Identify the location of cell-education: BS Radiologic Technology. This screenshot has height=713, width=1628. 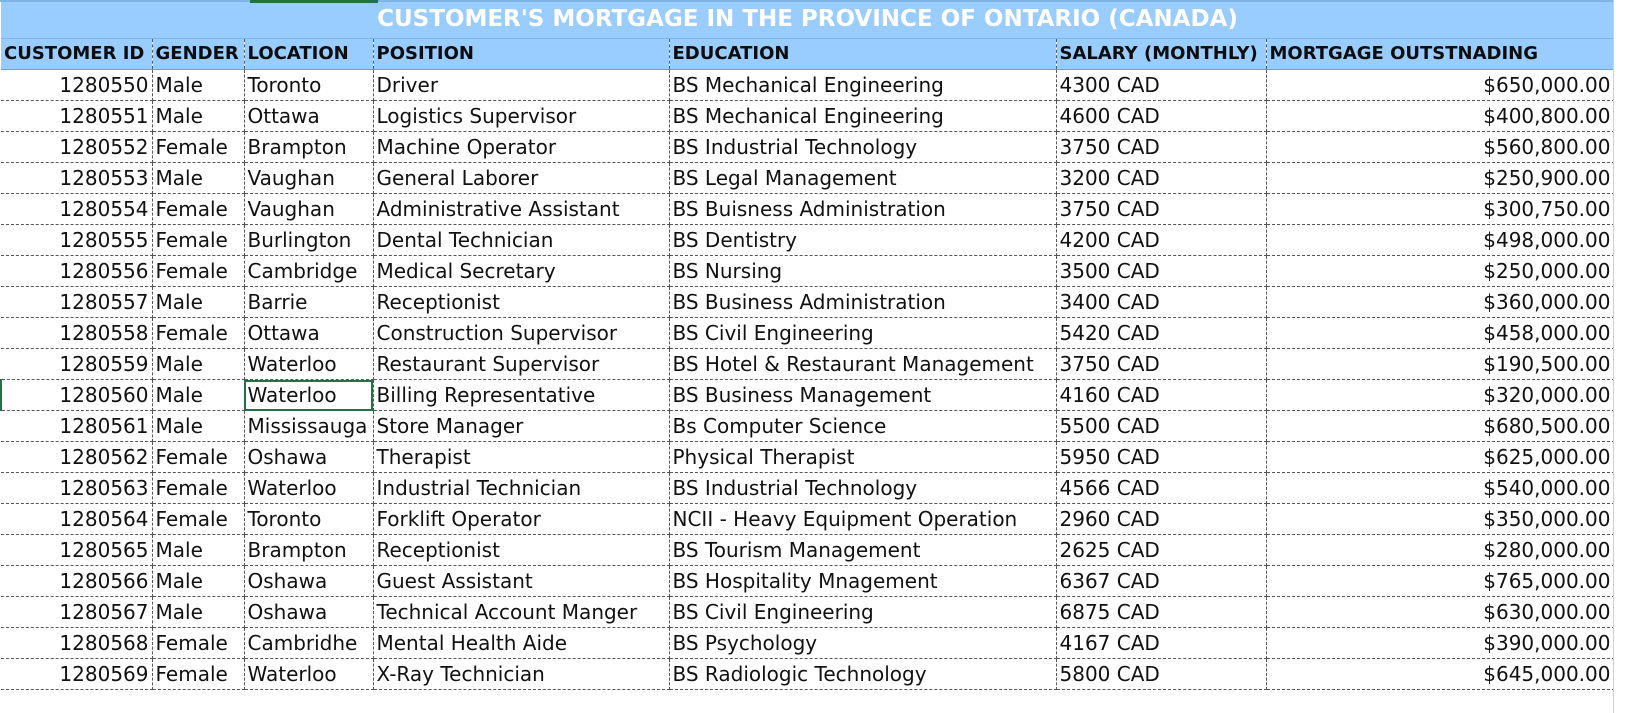
(863, 674).